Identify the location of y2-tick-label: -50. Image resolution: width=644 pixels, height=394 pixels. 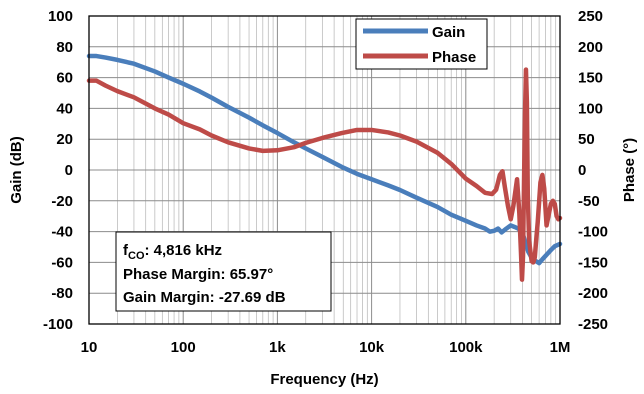
(589, 201).